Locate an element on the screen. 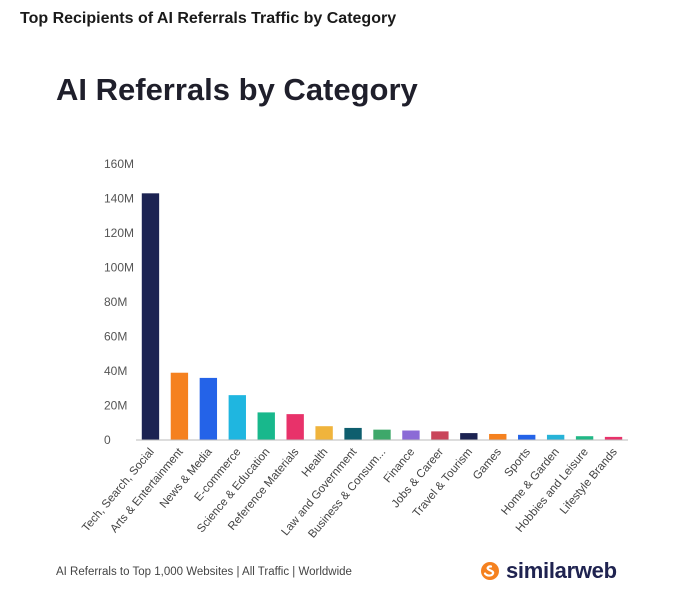 The image size is (680, 600). y-tick-label: 40M is located at coordinates (115, 371).